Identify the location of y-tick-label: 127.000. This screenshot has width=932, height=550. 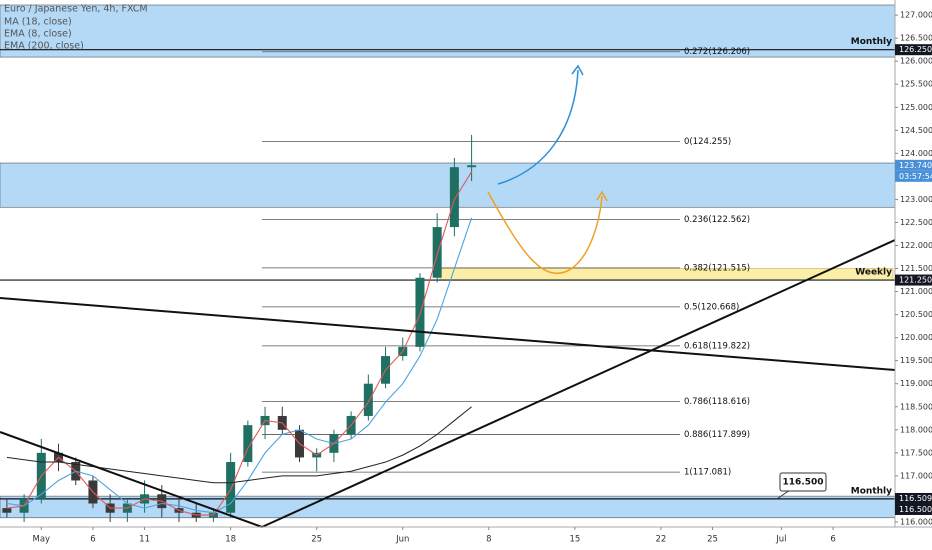
(916, 15).